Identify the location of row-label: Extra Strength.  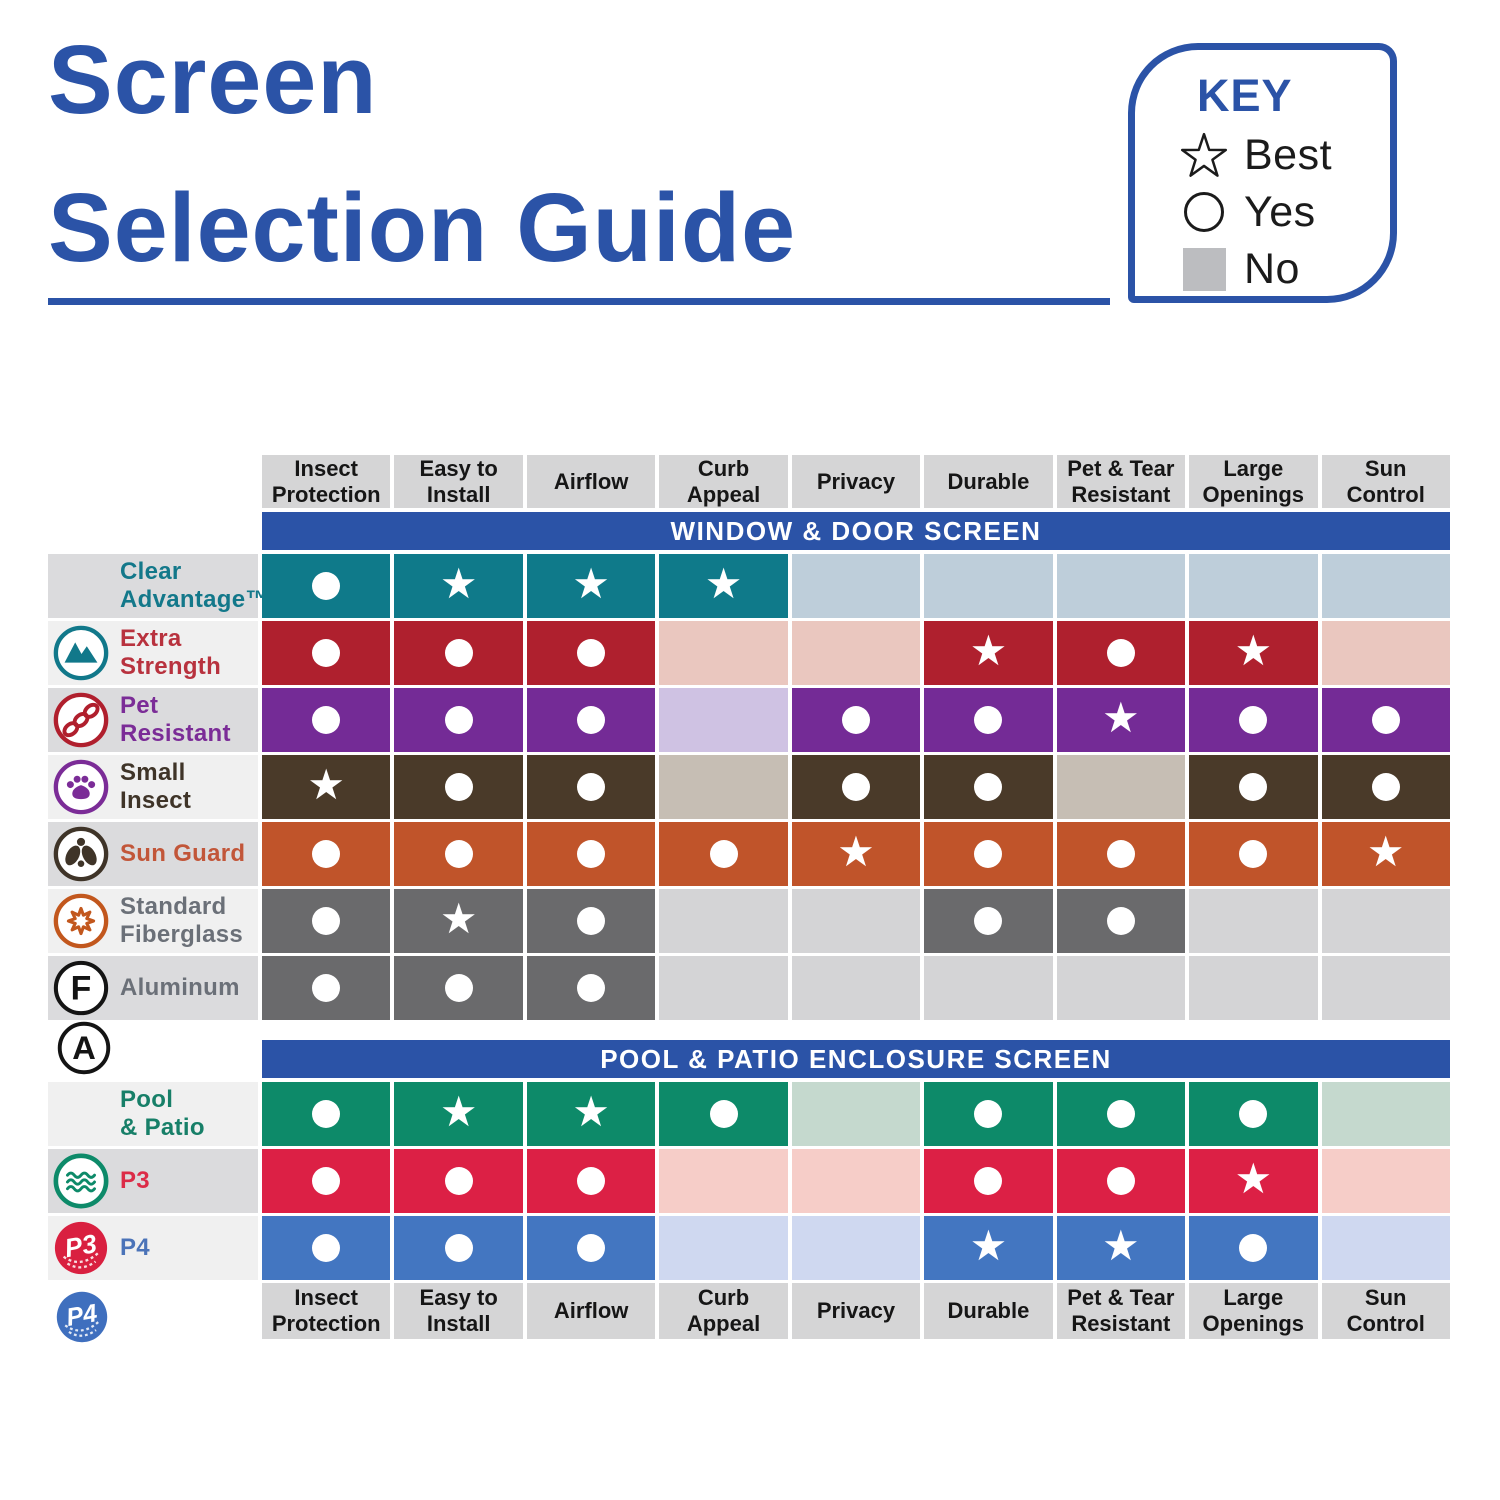
(171, 652).